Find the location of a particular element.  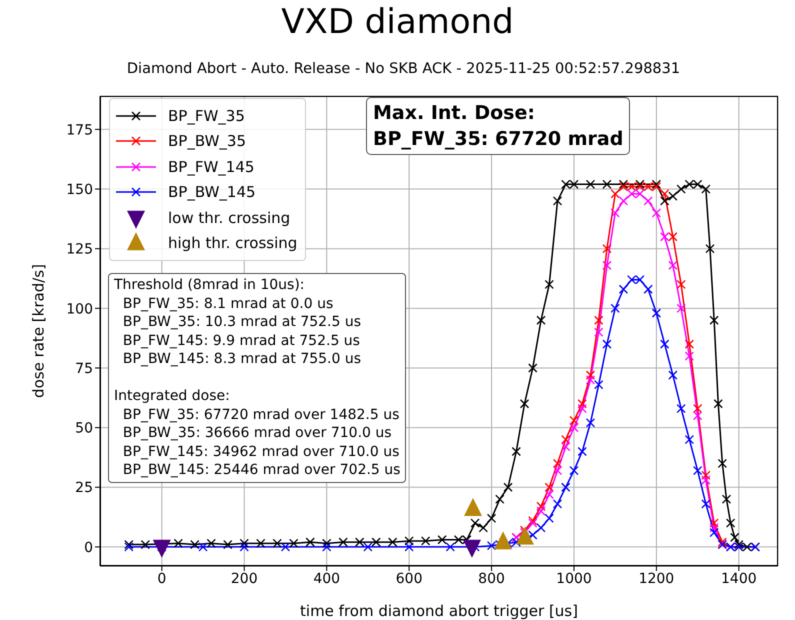

legend-label: low thr. crossing is located at coordinates (229, 217).